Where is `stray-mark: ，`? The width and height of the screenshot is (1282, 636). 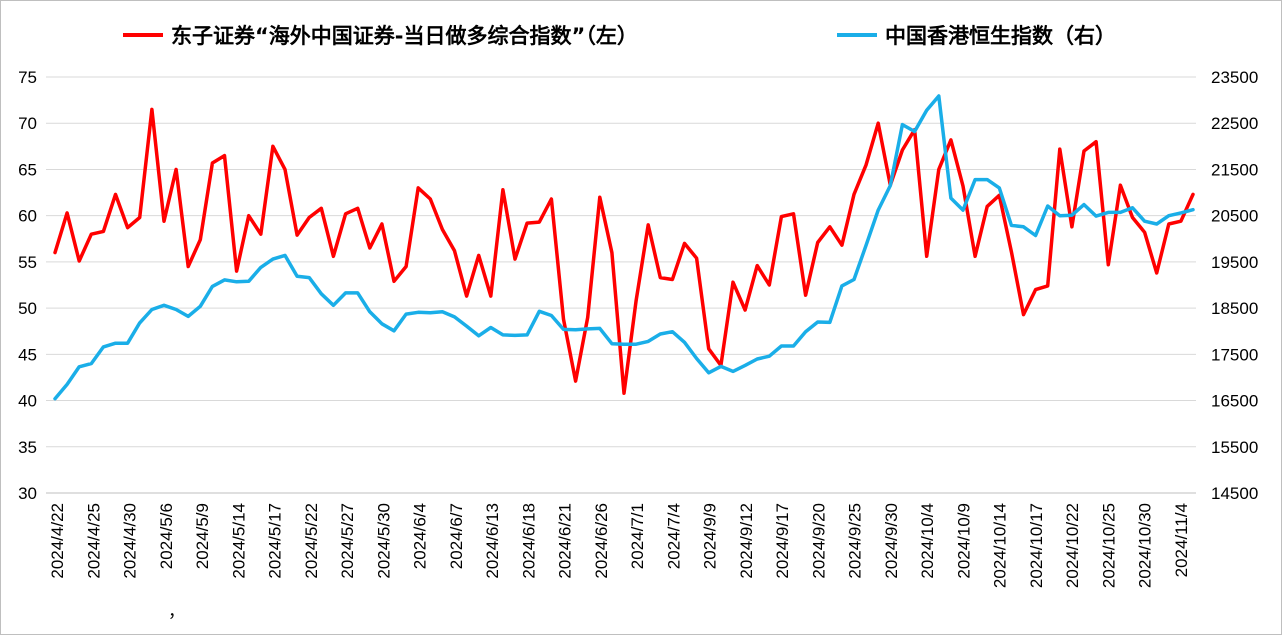 stray-mark: ， is located at coordinates (176, 611).